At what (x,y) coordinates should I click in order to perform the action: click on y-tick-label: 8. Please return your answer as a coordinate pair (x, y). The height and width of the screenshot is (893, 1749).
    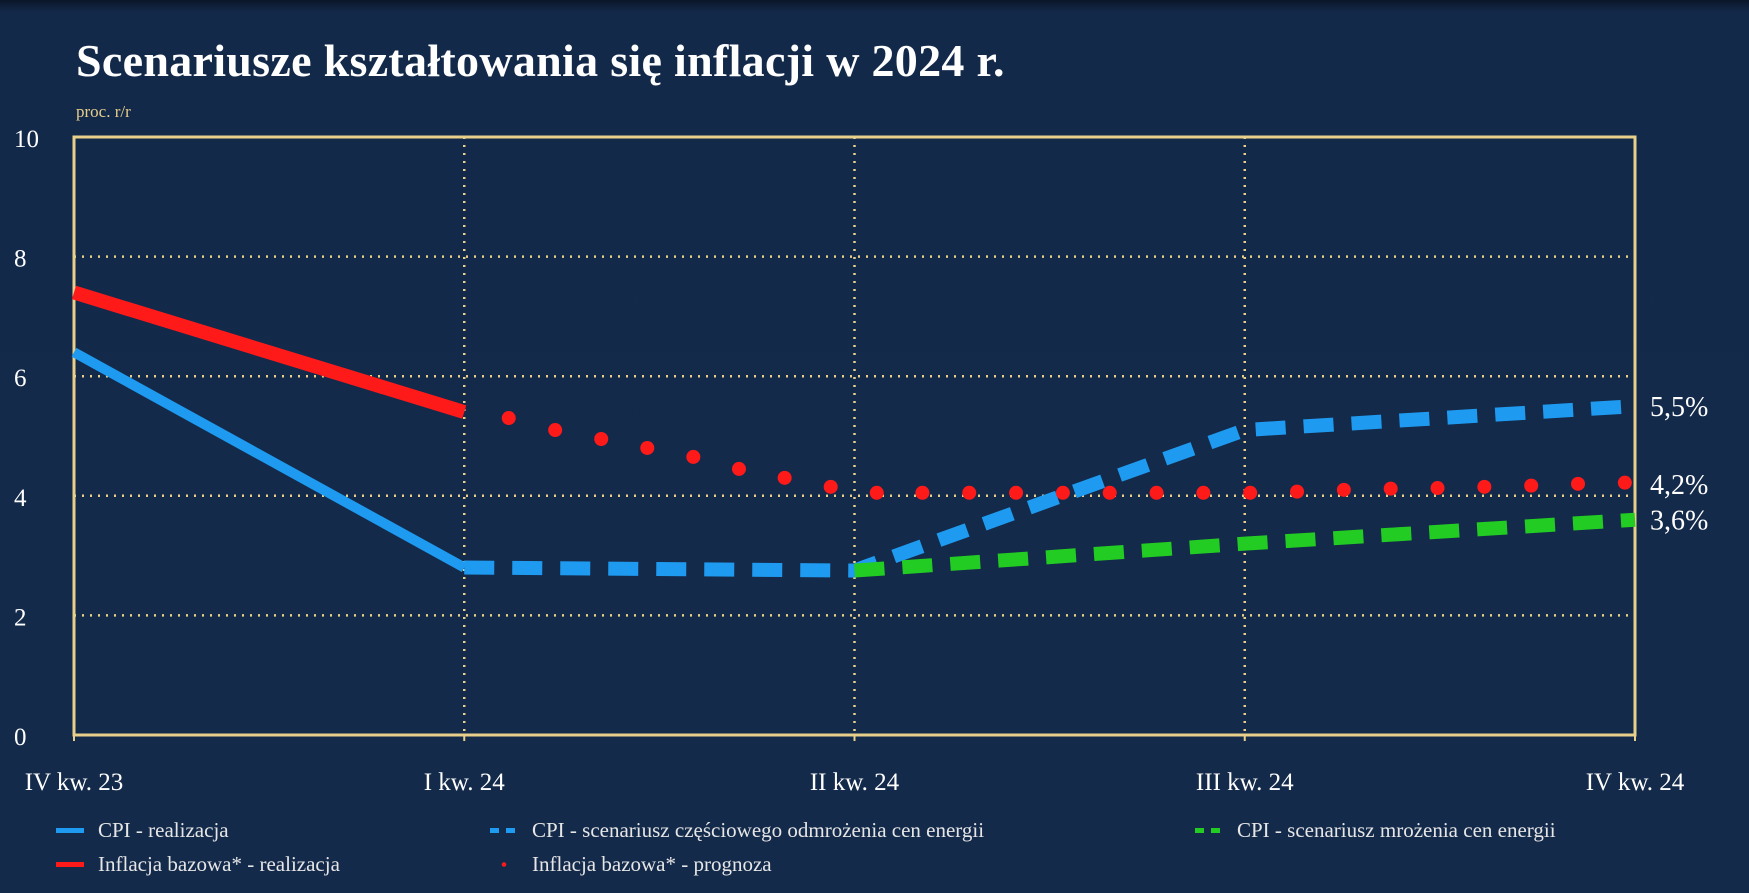
    Looking at the image, I should click on (20, 259).